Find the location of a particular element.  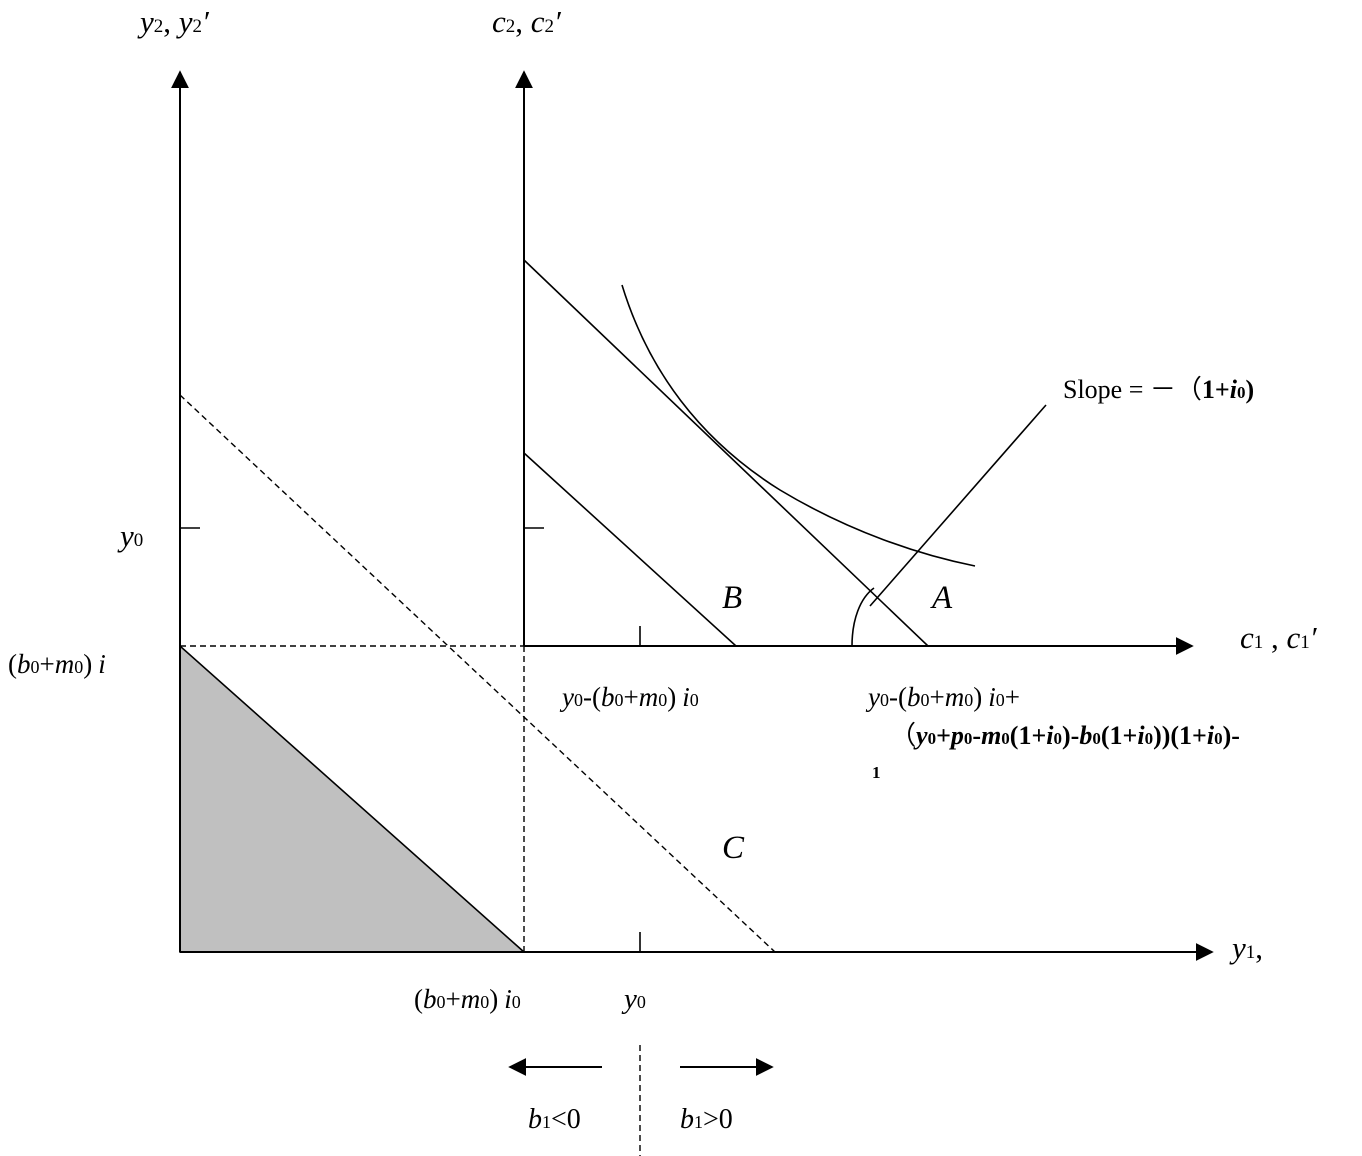

left-axis-label: y2, y2′ is located at coordinates (173, 21).